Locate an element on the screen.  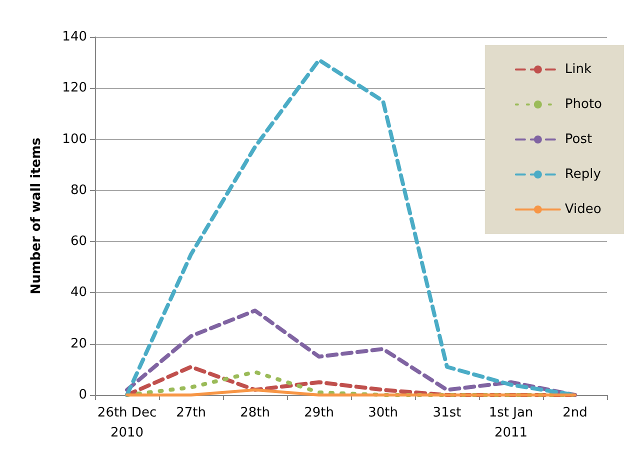
x-tick-label: 29th is located at coordinates (319, 413).